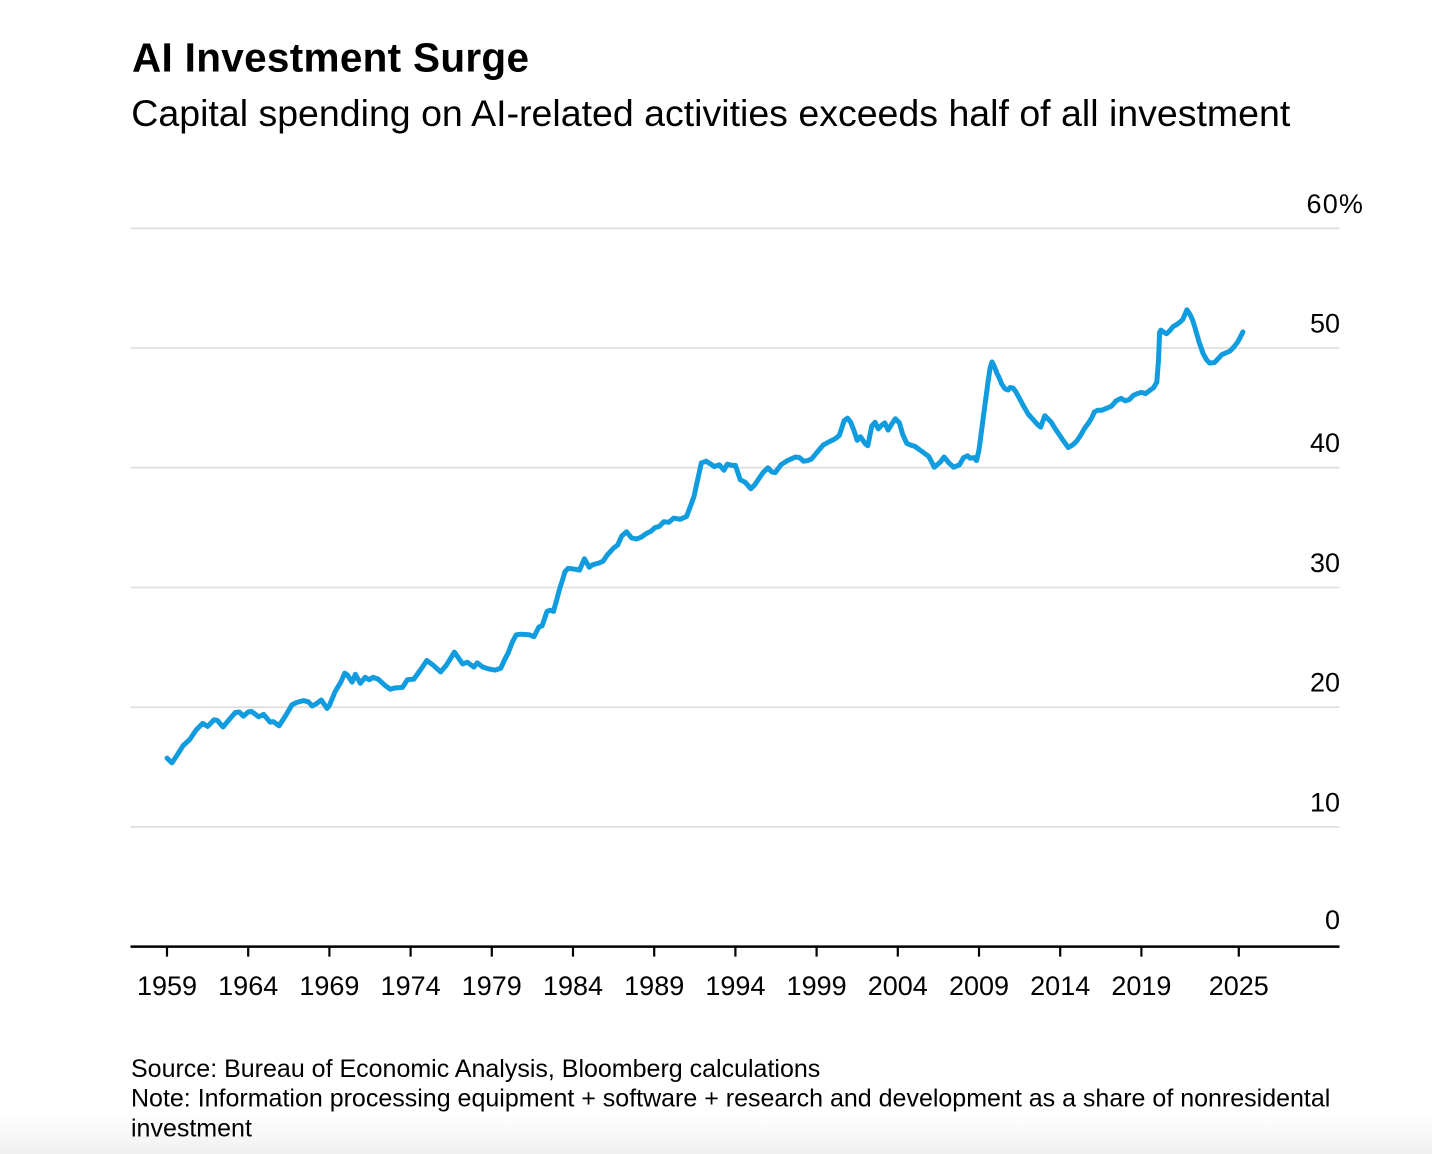 This screenshot has height=1154, width=1432. What do you see at coordinates (1332, 920) in the screenshot?
I see `svg-text: 0` at bounding box center [1332, 920].